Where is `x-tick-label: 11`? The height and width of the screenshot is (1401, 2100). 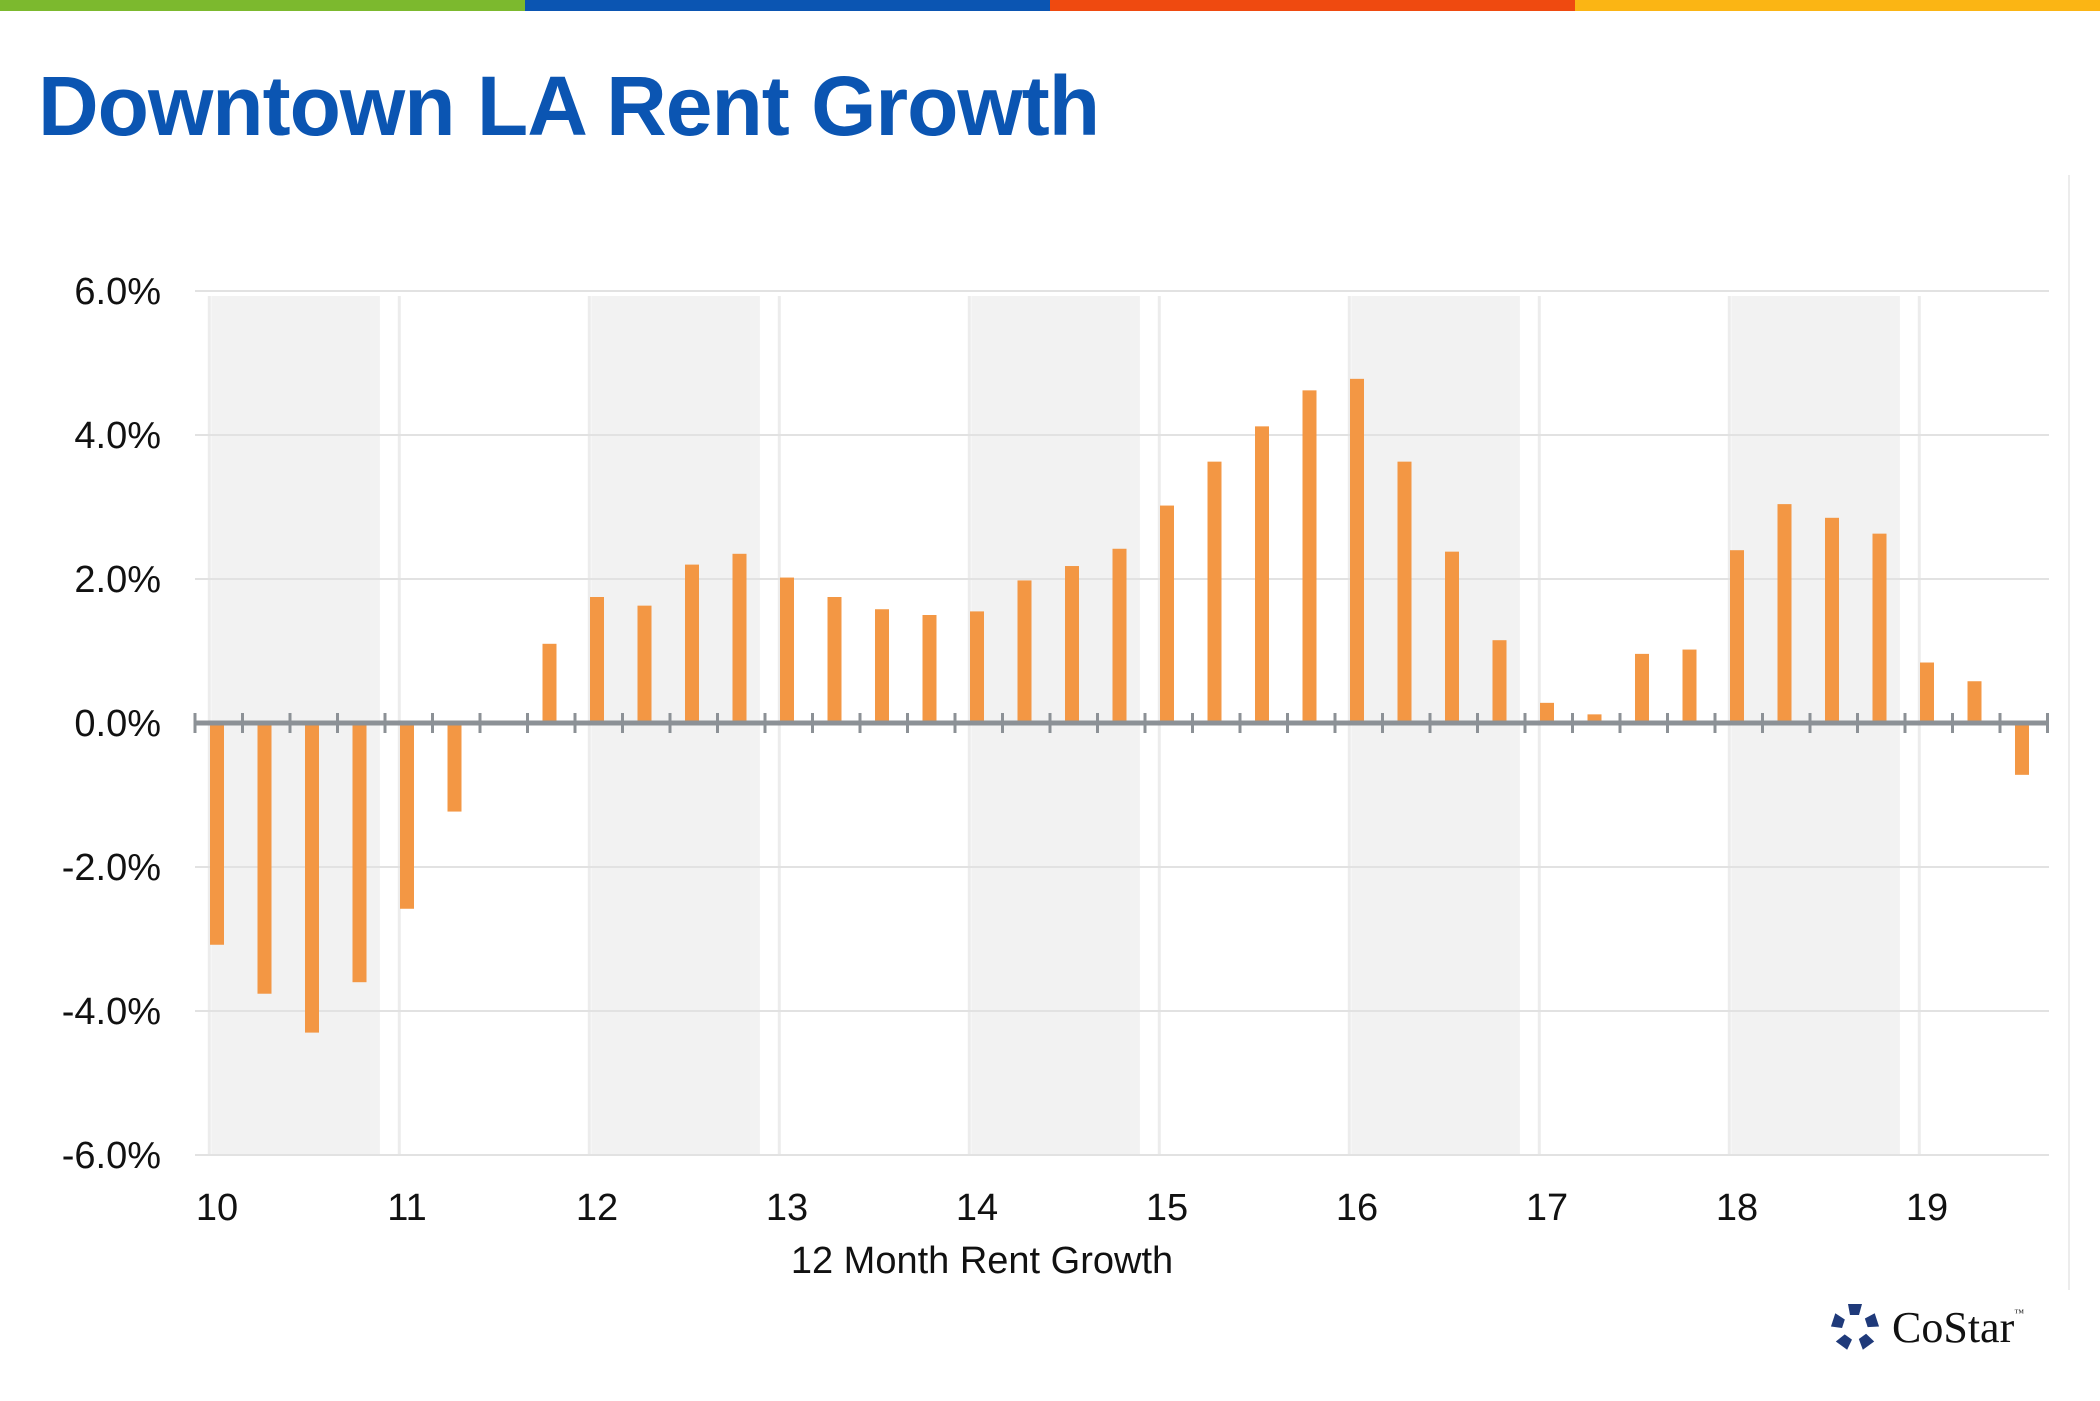
x-tick-label: 11 is located at coordinates (406, 1208).